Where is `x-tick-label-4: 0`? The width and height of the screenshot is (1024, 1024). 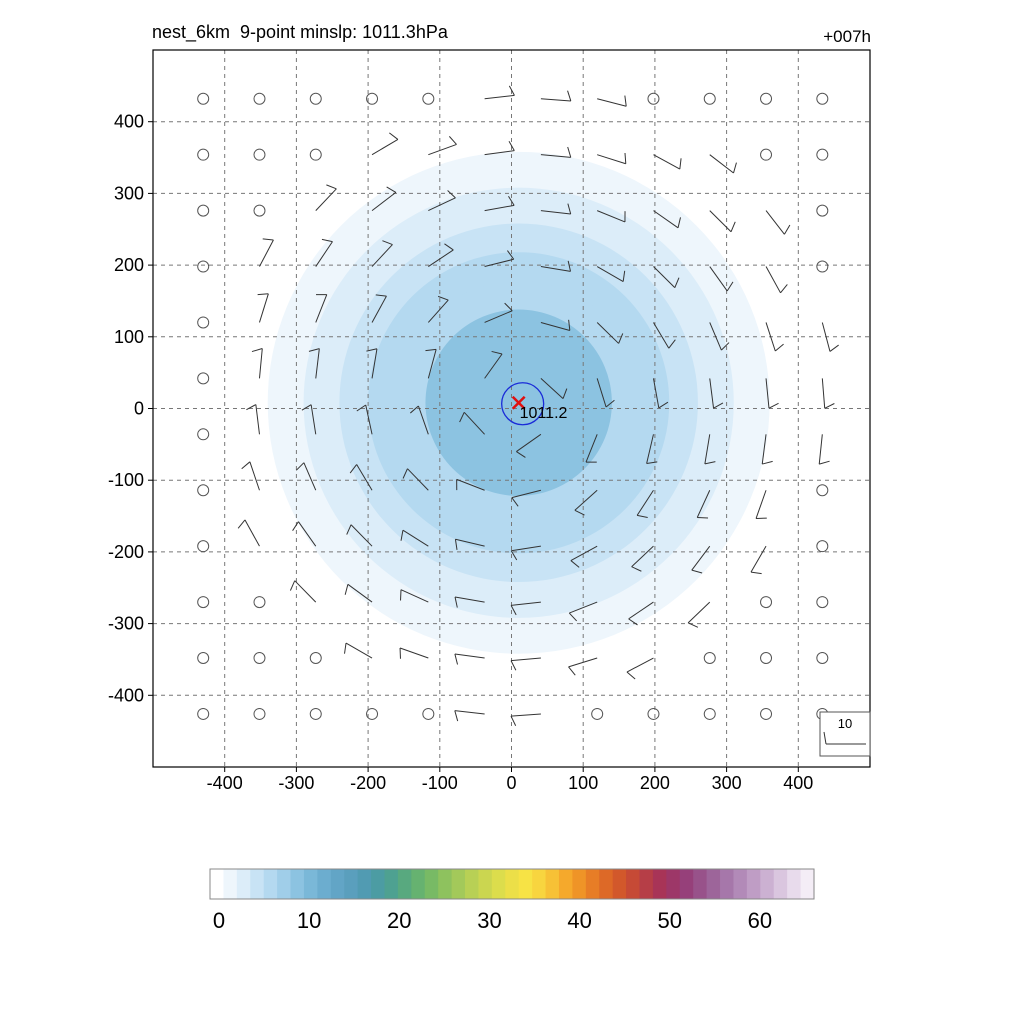 x-tick-label-4: 0 is located at coordinates (511, 783).